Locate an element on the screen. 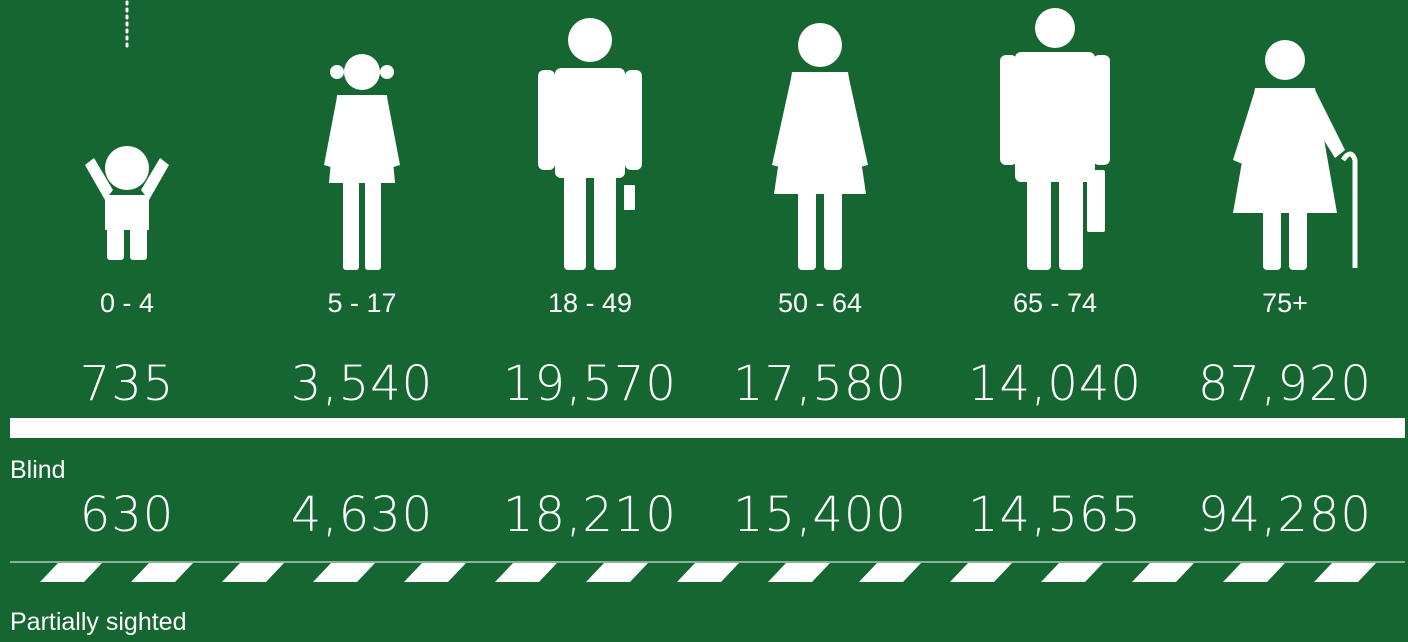 This screenshot has width=1408, height=642. value: 19,570 is located at coordinates (590, 384).